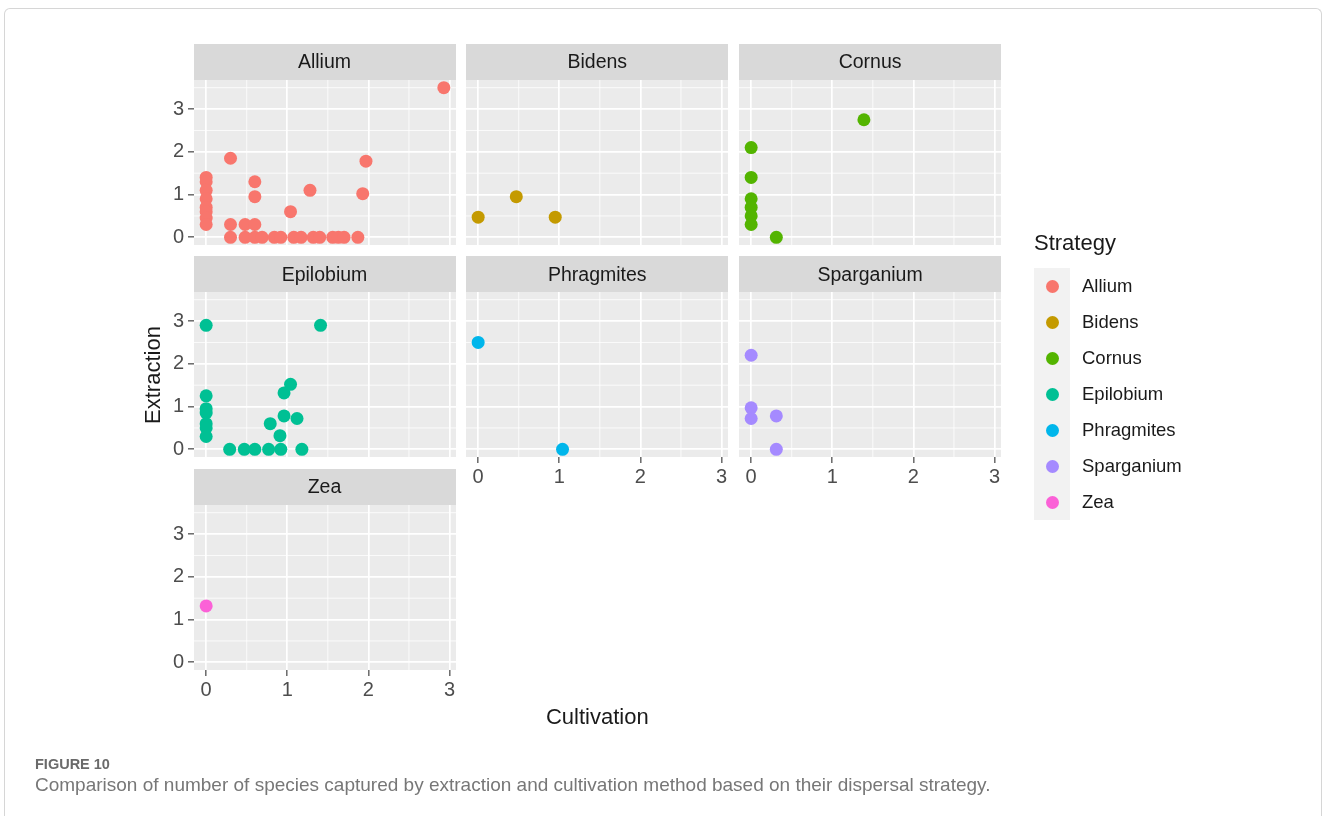 The image size is (1328, 816). What do you see at coordinates (597, 274) in the screenshot?
I see `chart-title: Phragmites` at bounding box center [597, 274].